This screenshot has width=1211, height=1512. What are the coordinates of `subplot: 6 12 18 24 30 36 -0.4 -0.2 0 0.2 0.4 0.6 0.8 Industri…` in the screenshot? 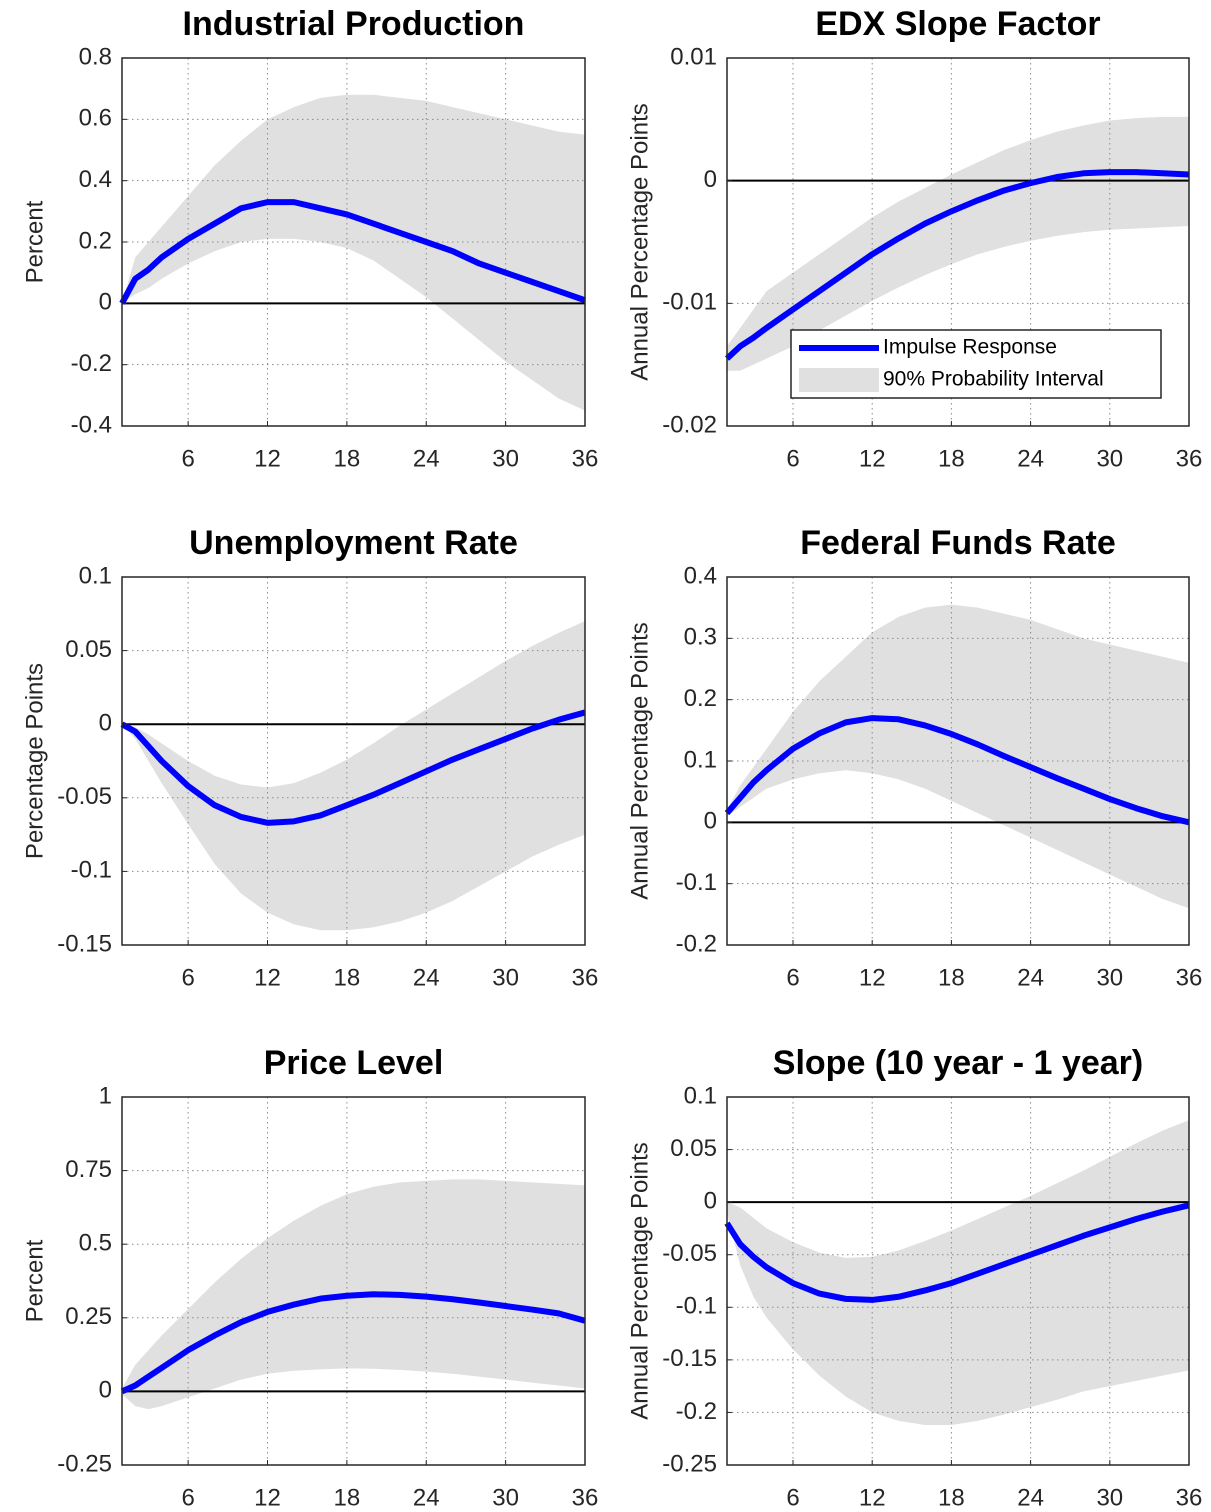 It's located at (309, 238).